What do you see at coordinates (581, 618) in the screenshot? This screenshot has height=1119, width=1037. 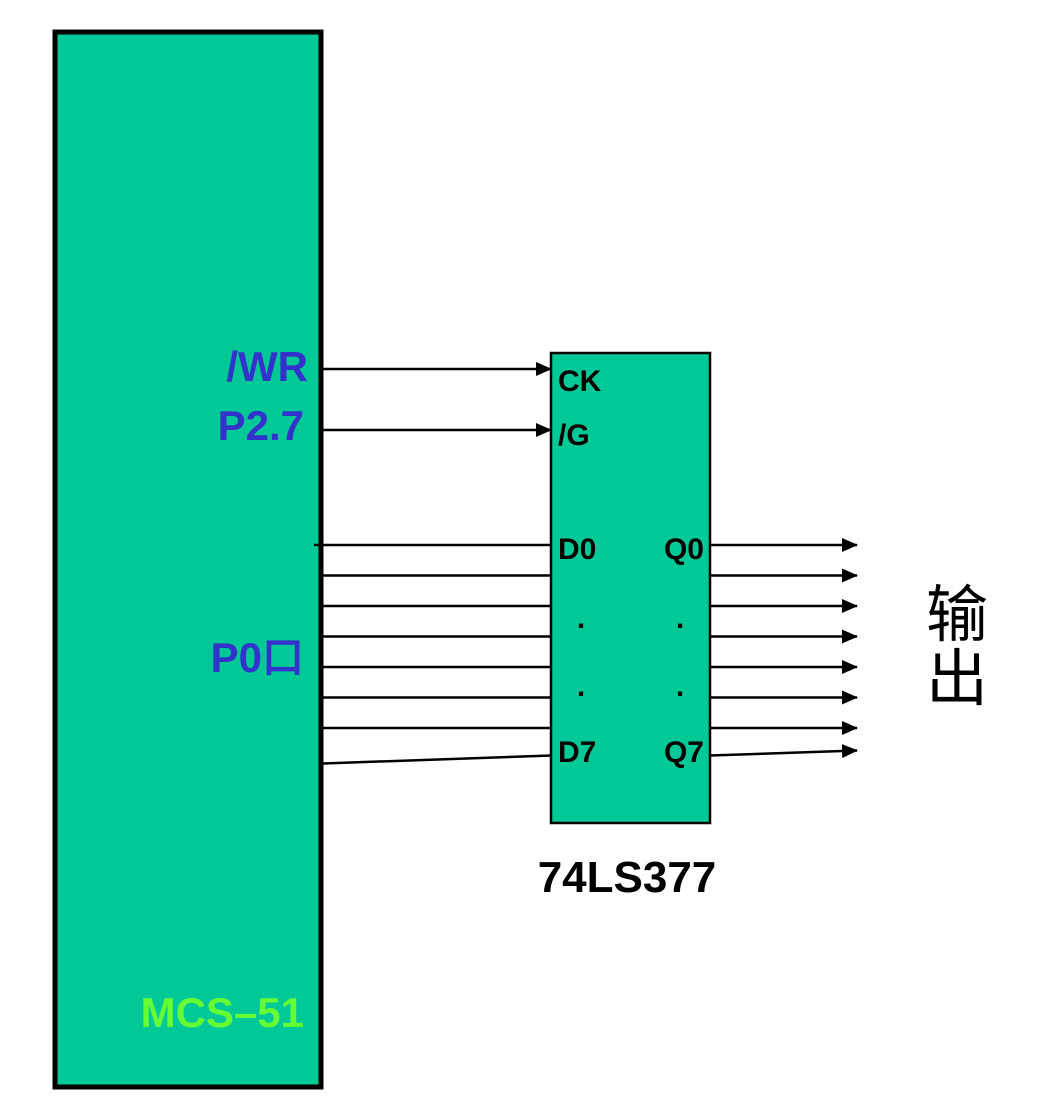 I see `ellipsis-d-1: .` at bounding box center [581, 618].